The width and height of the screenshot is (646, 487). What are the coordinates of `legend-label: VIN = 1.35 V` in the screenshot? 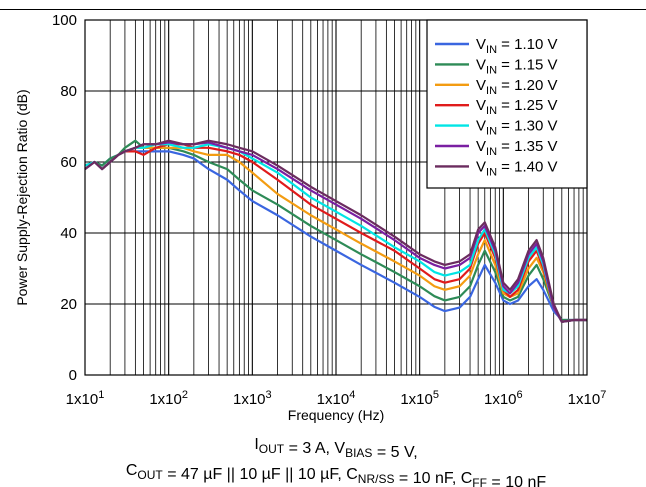 It's located at (516, 148).